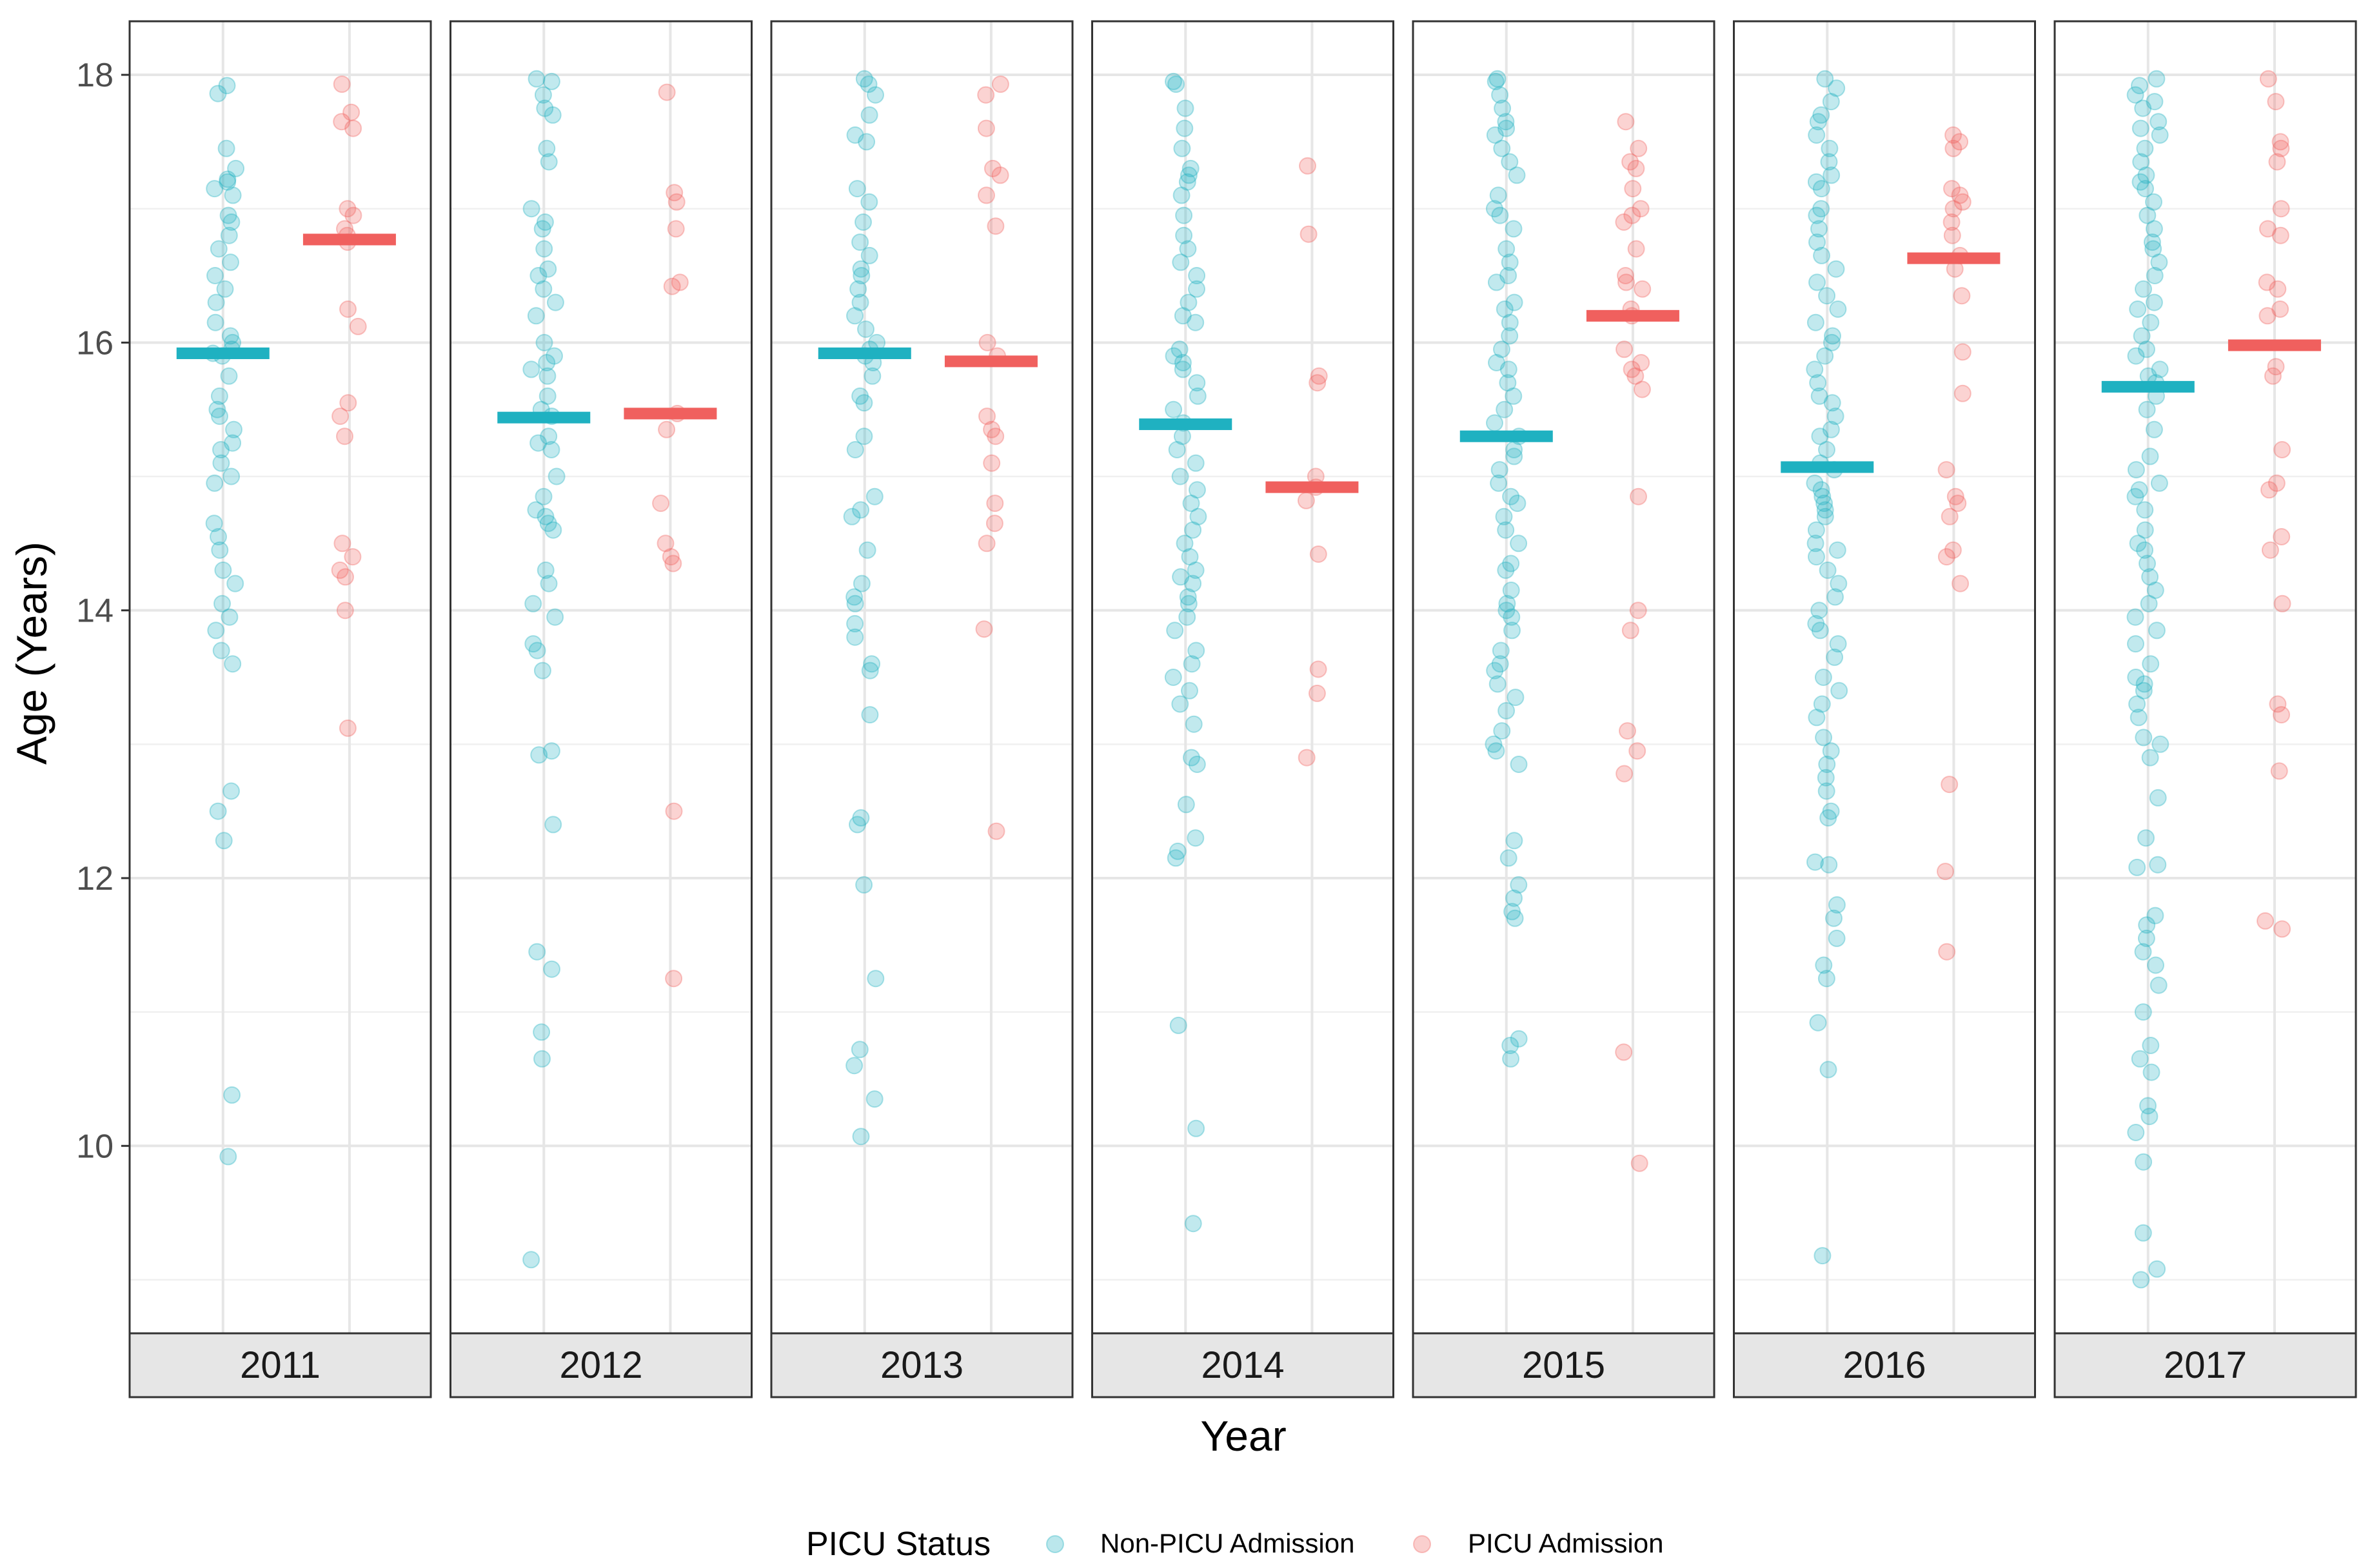 This screenshot has height=1568, width=2372. Describe the element at coordinates (1242, 709) in the screenshot. I see `facet-panel-2014: 2014` at that location.